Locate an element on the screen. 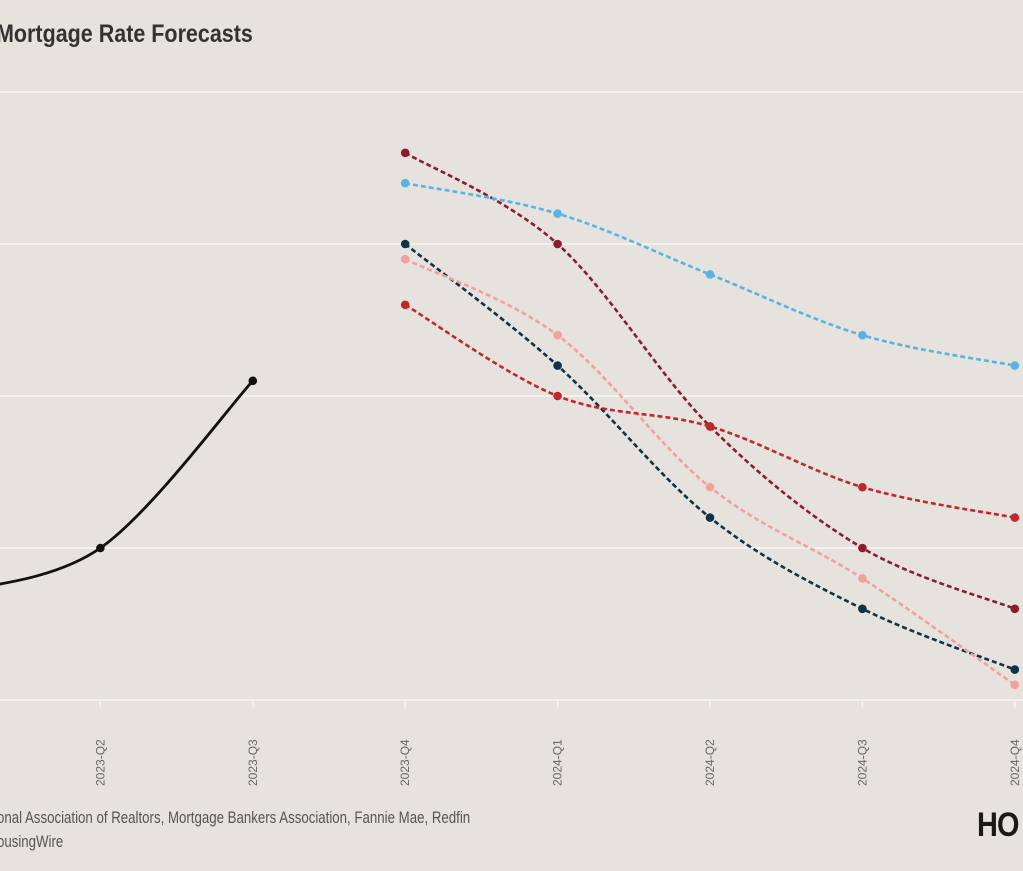  x-tick-label: 2023-Q3 is located at coordinates (253, 762).